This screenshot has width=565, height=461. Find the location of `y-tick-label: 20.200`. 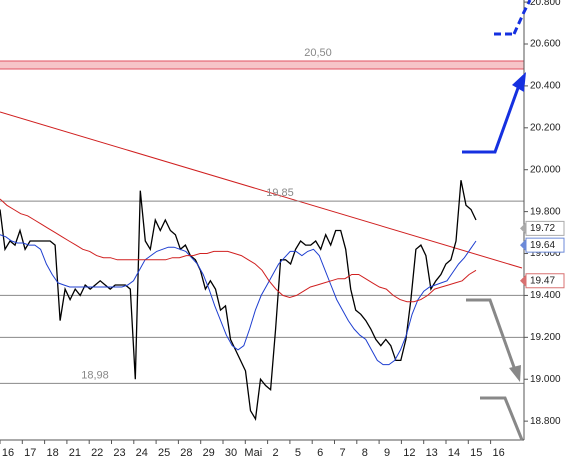

y-tick-label: 20.200 is located at coordinates (545, 127).